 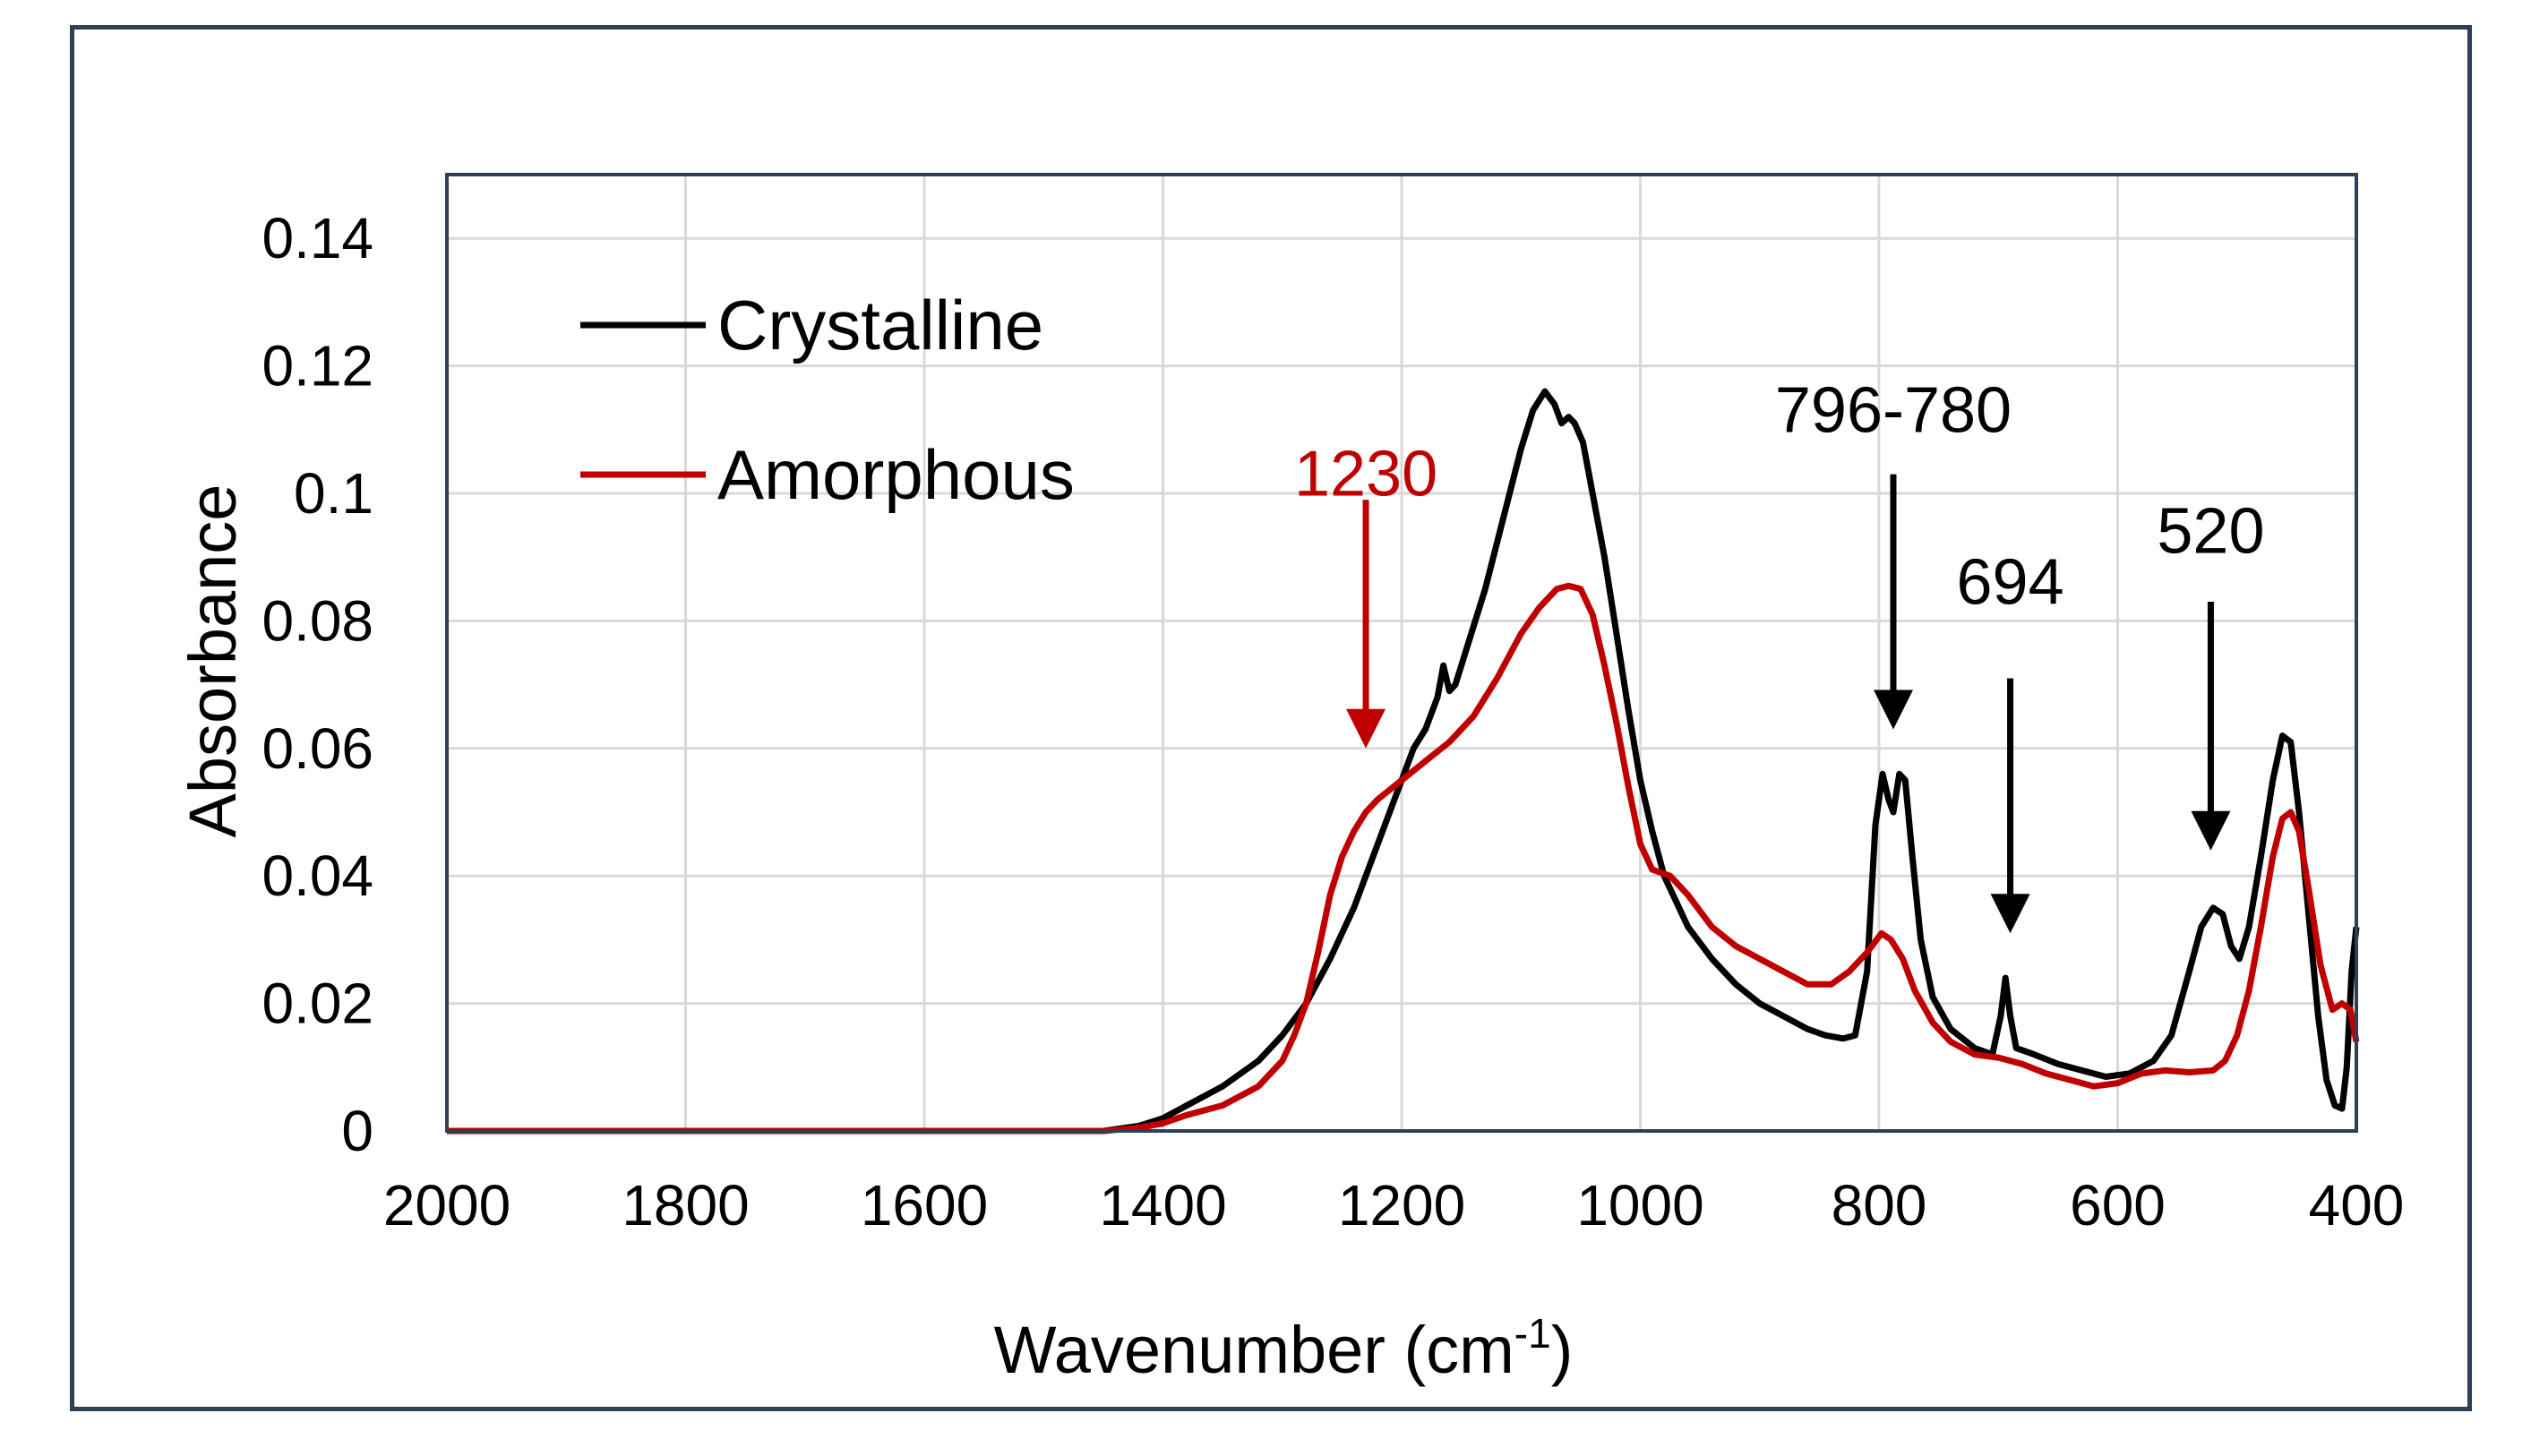 What do you see at coordinates (317, 748) in the screenshot?
I see `y-tick-label: 0.06` at bounding box center [317, 748].